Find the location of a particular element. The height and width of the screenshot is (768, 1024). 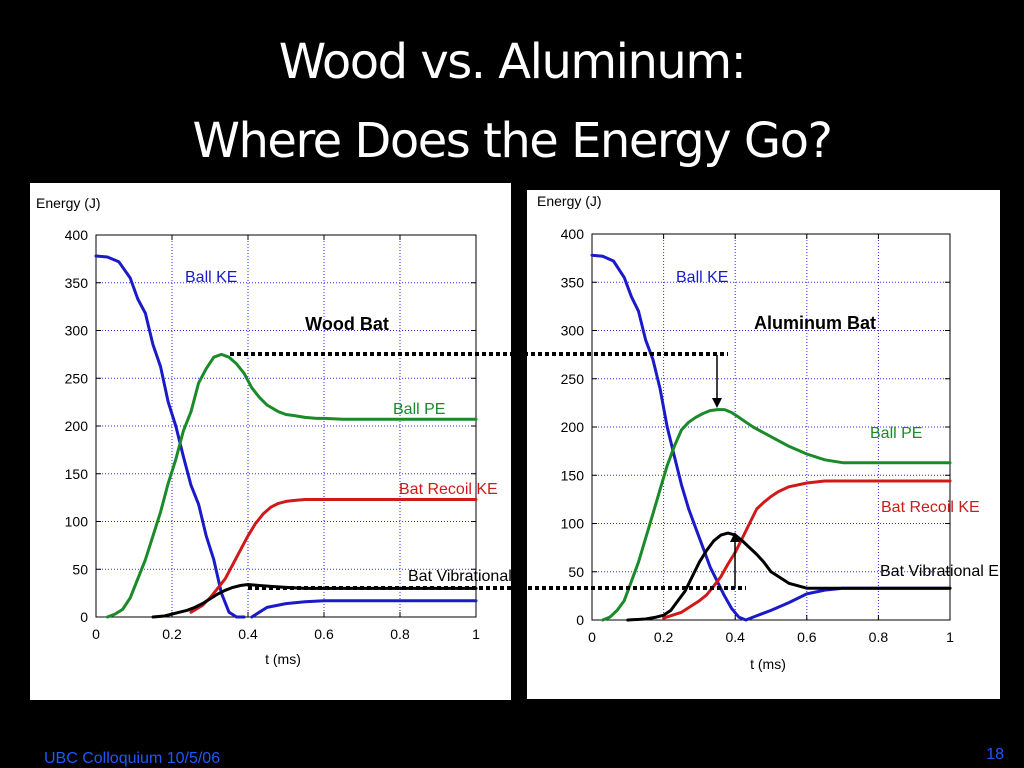

series-line-bat-vibrational-e is located at coordinates (789, 576).